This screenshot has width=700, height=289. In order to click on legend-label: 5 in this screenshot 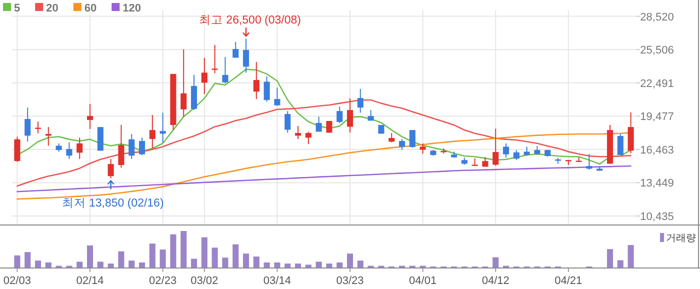, I will do `click(17, 8)`.